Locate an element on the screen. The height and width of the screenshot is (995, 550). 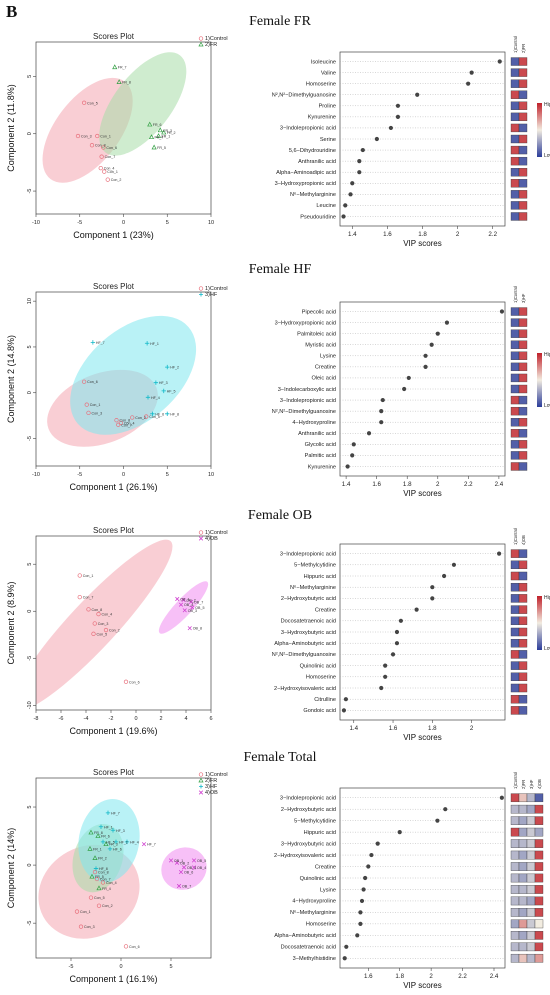
feature-label-5-6-dihydrouridine: 5,6−Dihydrouridine is located at coordinates (312, 151).